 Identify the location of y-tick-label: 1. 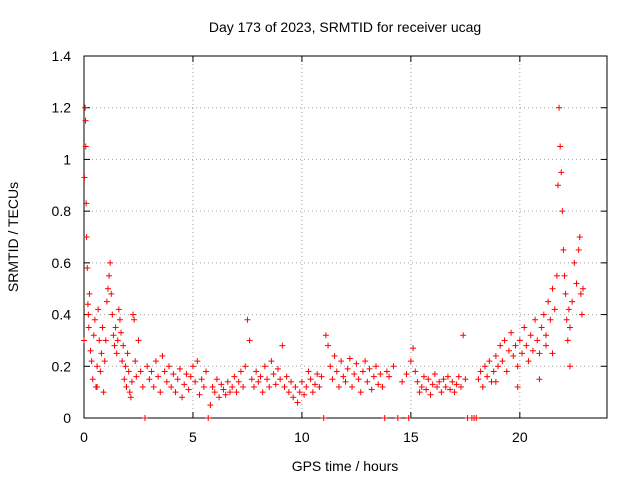
(67, 159).